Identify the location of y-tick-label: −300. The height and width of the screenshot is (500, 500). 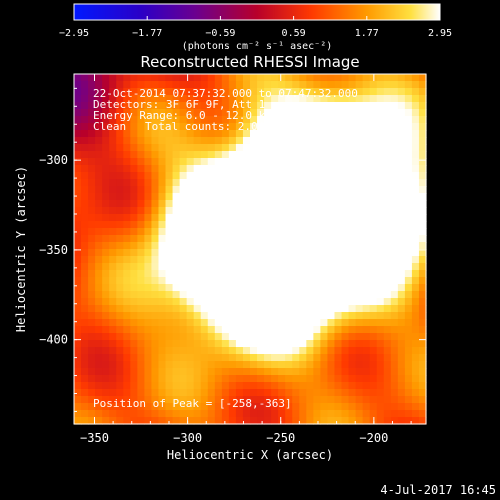
(53, 160).